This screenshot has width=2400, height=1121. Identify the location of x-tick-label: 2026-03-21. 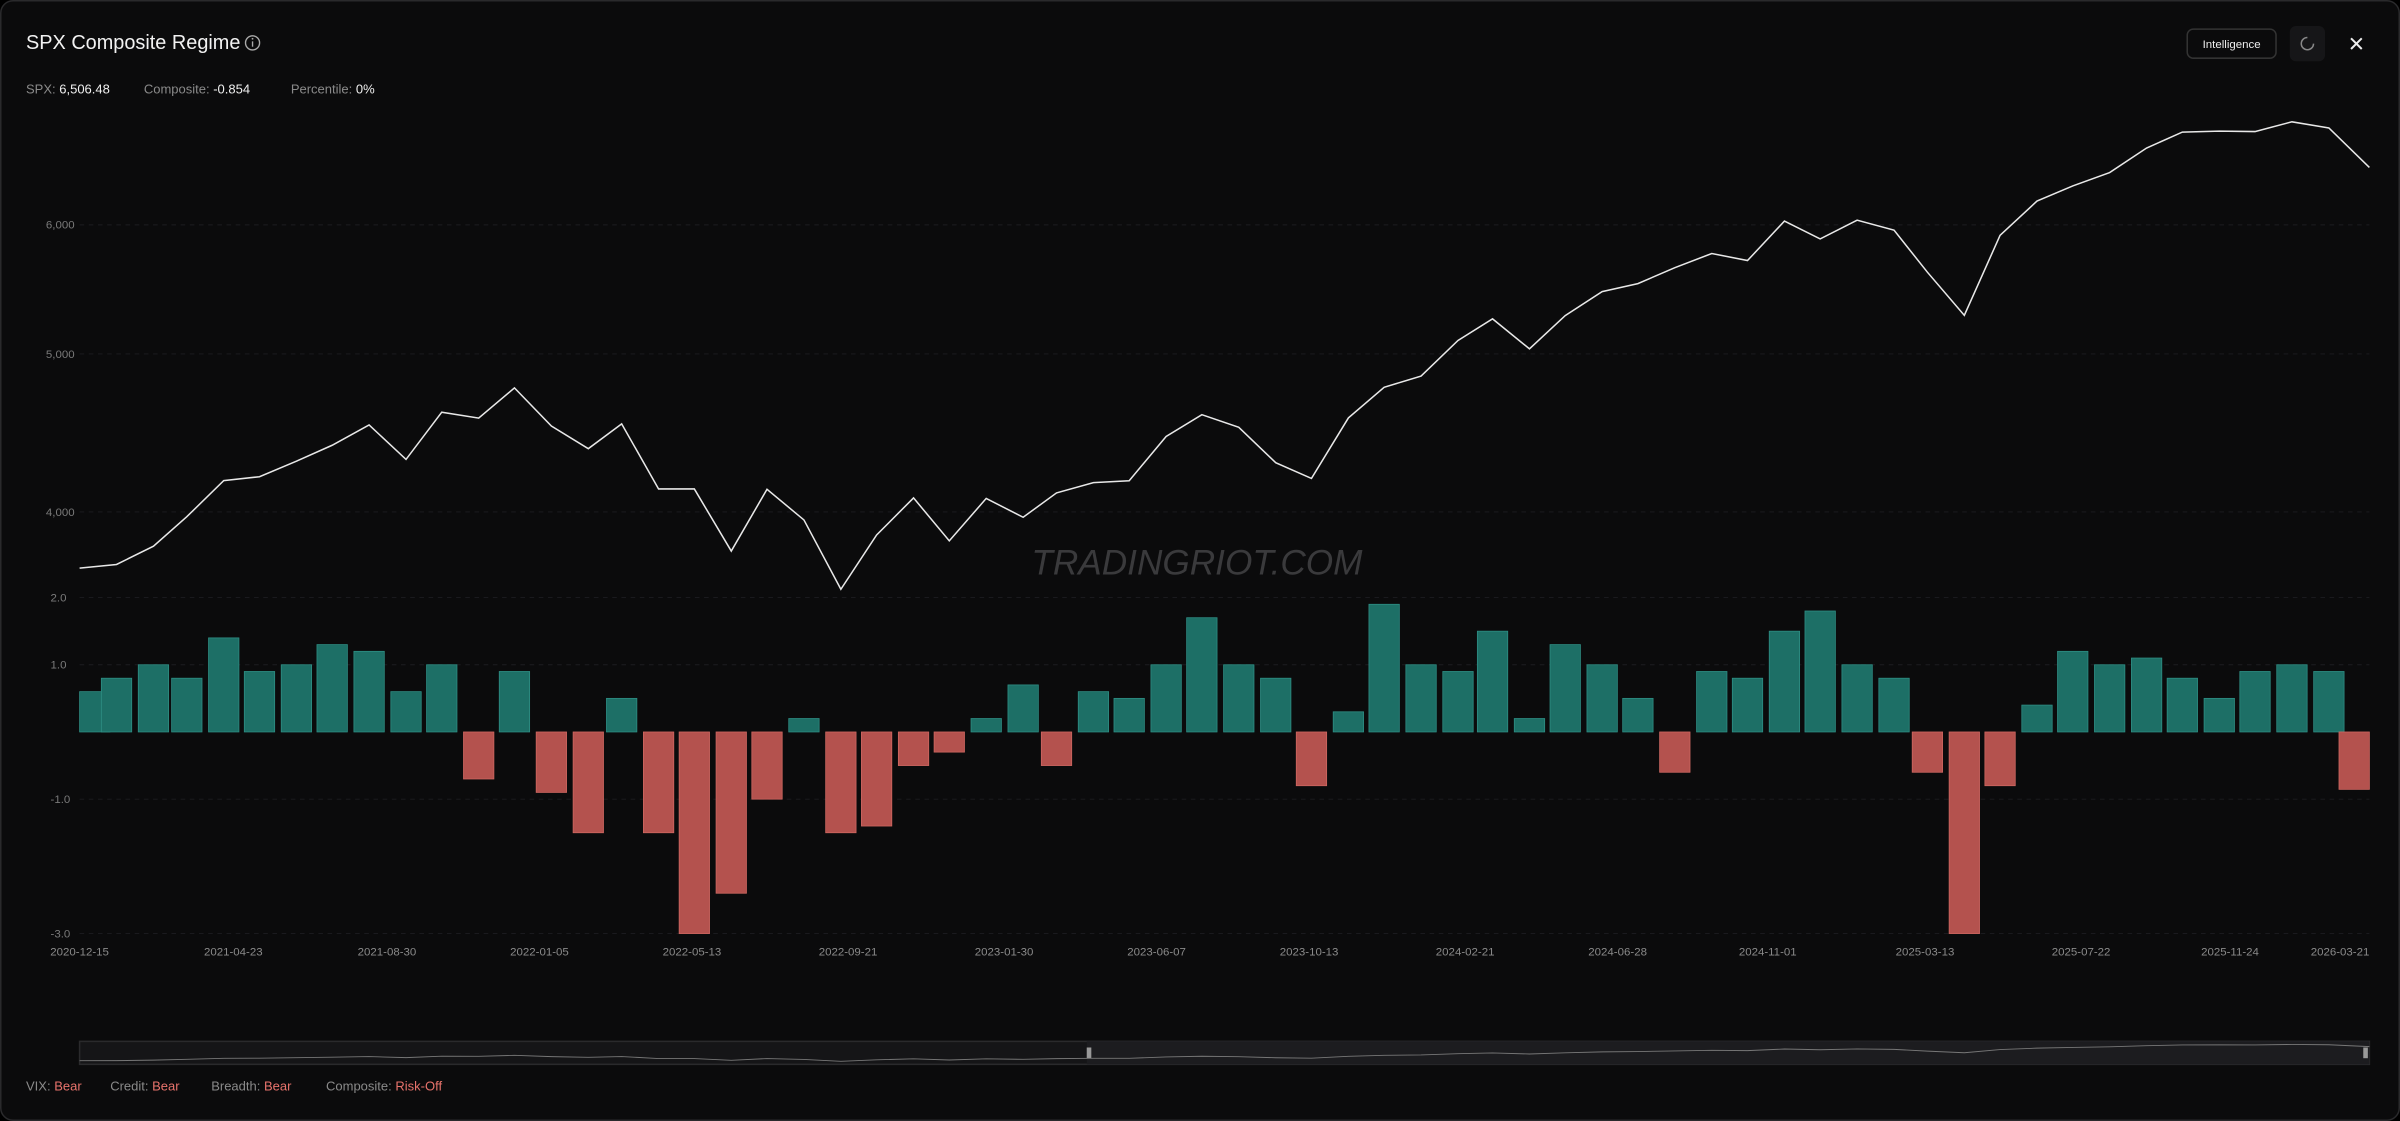
(2340, 953).